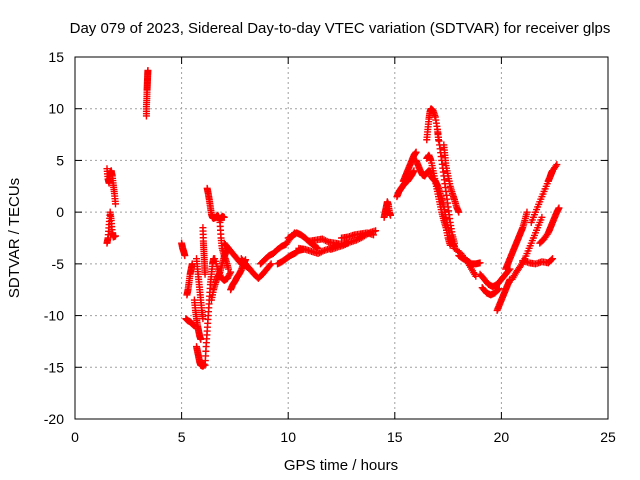  What do you see at coordinates (58, 264) in the screenshot?
I see `y-tick-label: -5` at bounding box center [58, 264].